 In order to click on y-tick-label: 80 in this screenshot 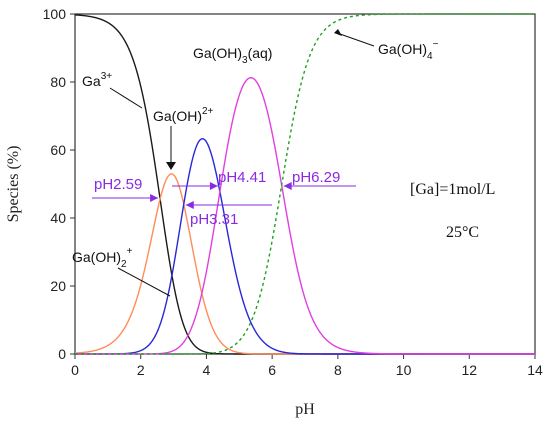, I will do `click(58, 82)`.